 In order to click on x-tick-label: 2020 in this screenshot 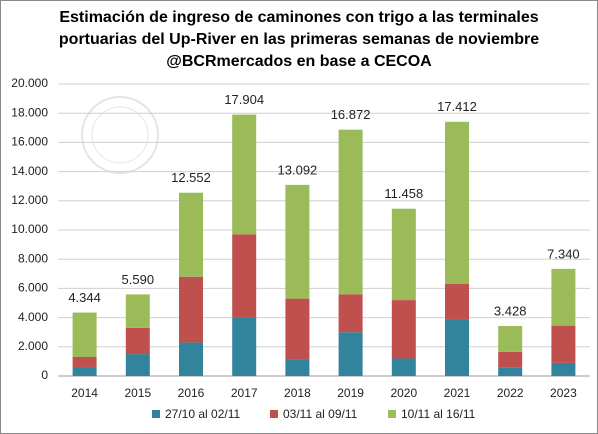, I will do `click(403, 393)`.